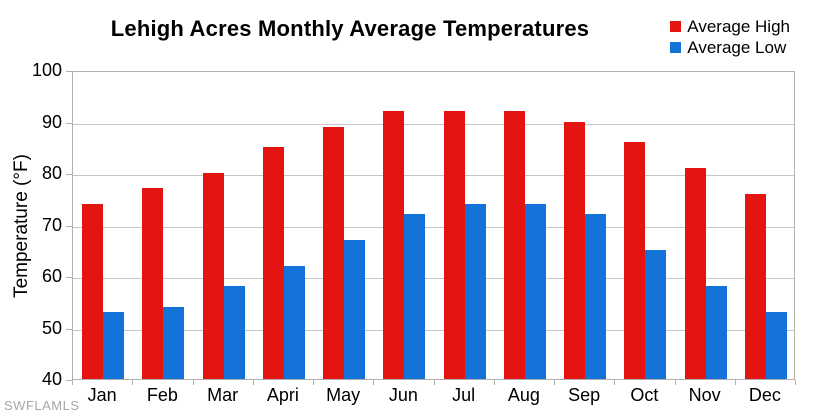 The height and width of the screenshot is (416, 820). Describe the element at coordinates (51, 224) in the screenshot. I see `y-tick-label: 70` at that location.